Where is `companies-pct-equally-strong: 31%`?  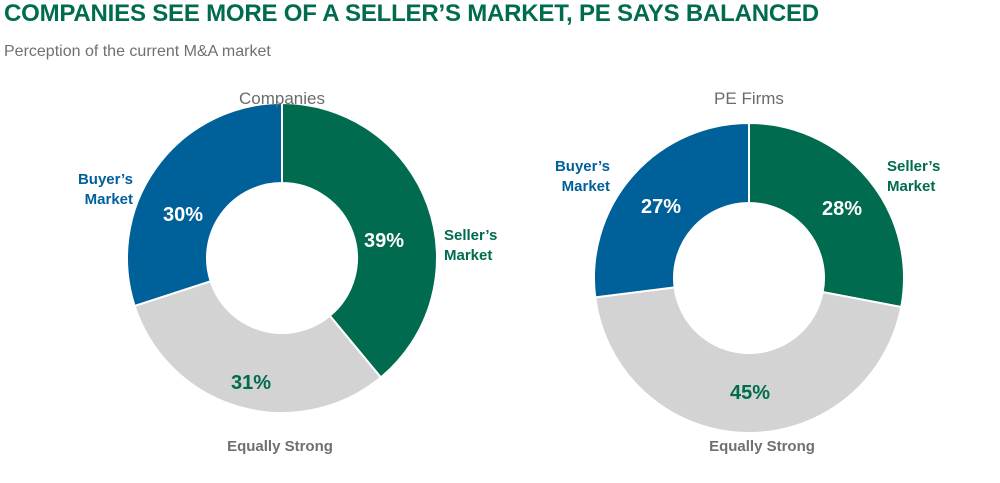 companies-pct-equally-strong: 31% is located at coordinates (251, 383).